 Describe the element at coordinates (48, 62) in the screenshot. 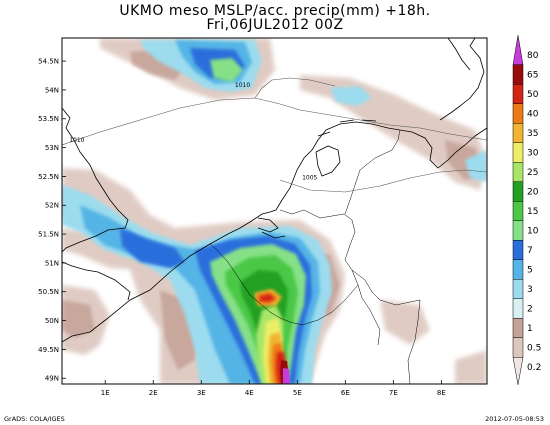

I see `lat-tick-label: 54.5N` at that location.